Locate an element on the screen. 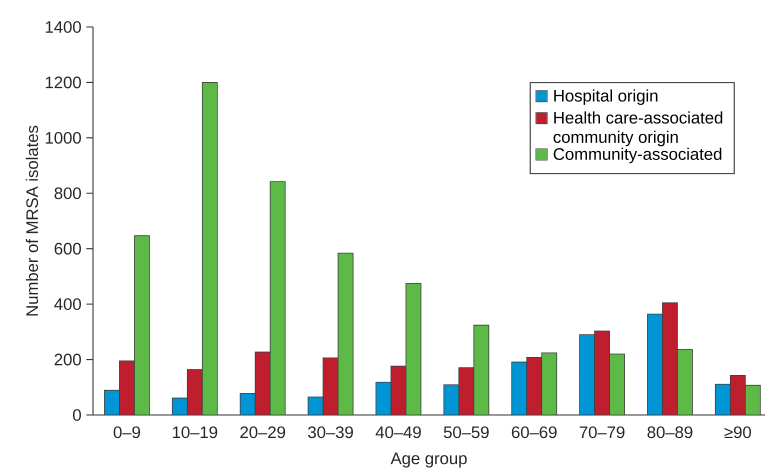 Image resolution: width=767 pixels, height=473 pixels. x-tick-label: 40–49 is located at coordinates (398, 432).